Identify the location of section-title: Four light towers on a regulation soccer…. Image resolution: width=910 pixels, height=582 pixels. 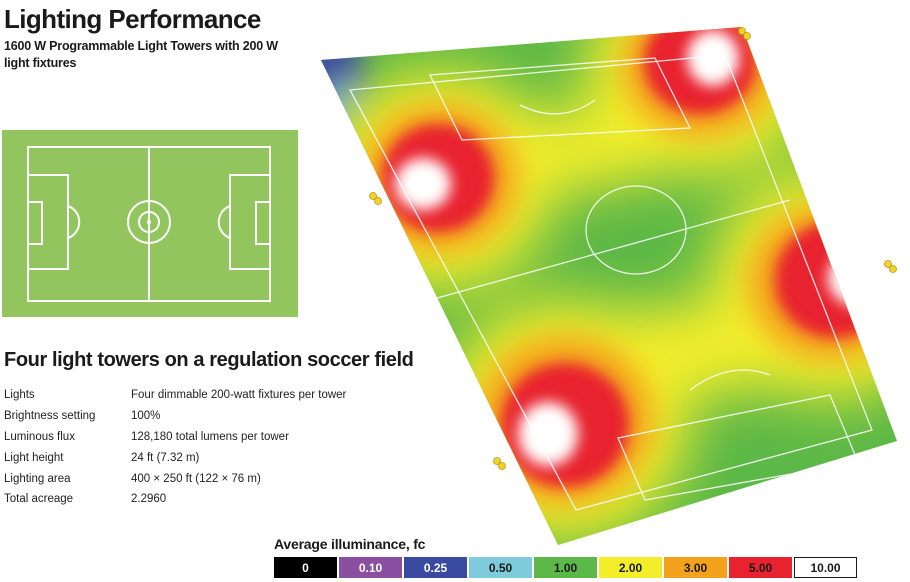
(209, 360).